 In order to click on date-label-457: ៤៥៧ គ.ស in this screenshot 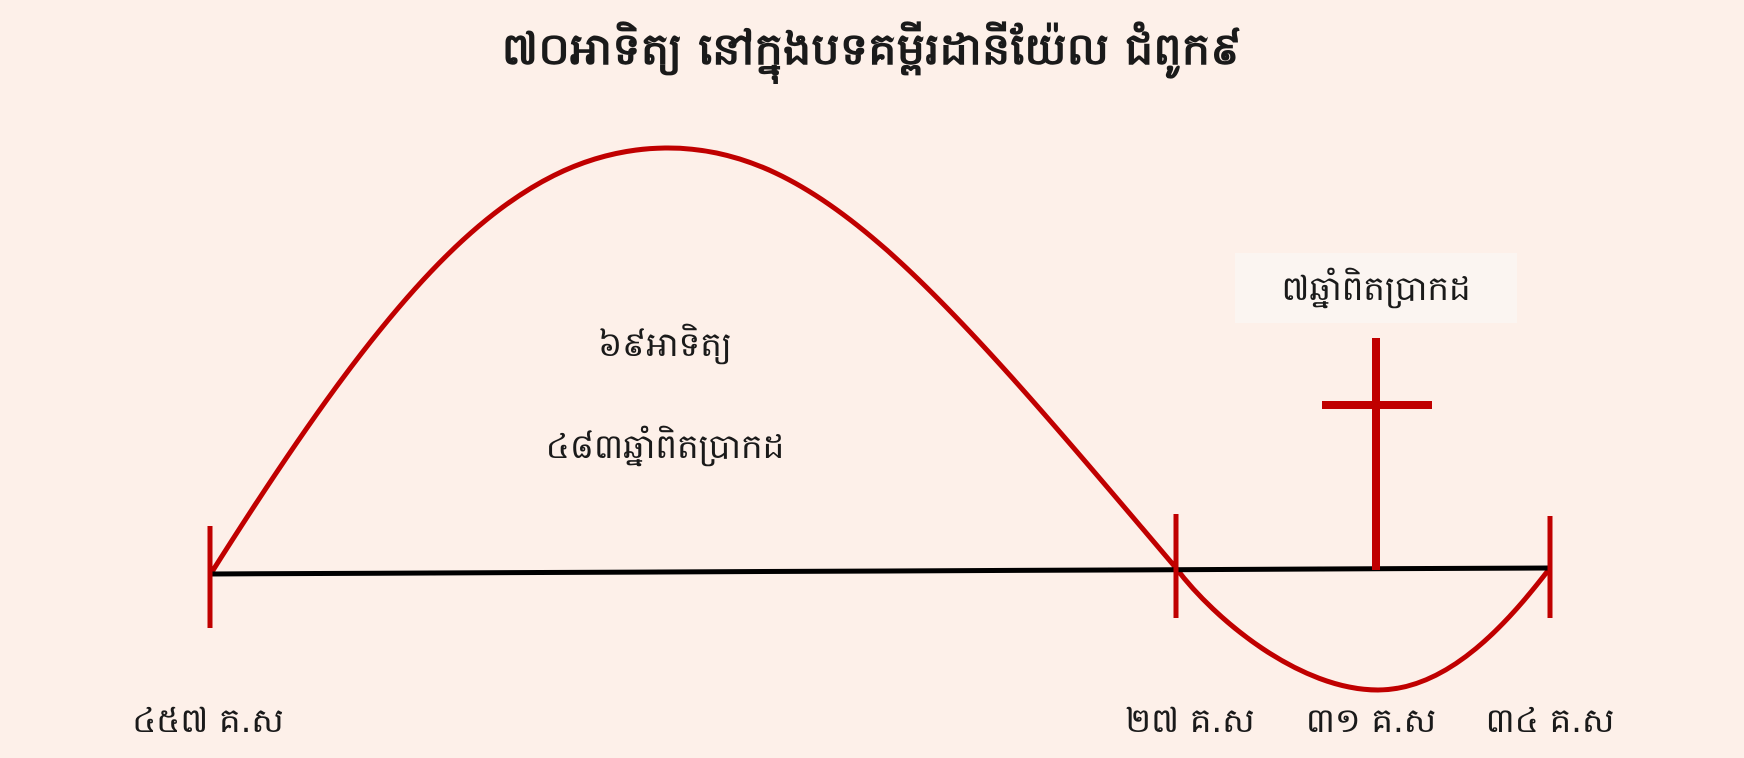, I will do `click(208, 721)`.